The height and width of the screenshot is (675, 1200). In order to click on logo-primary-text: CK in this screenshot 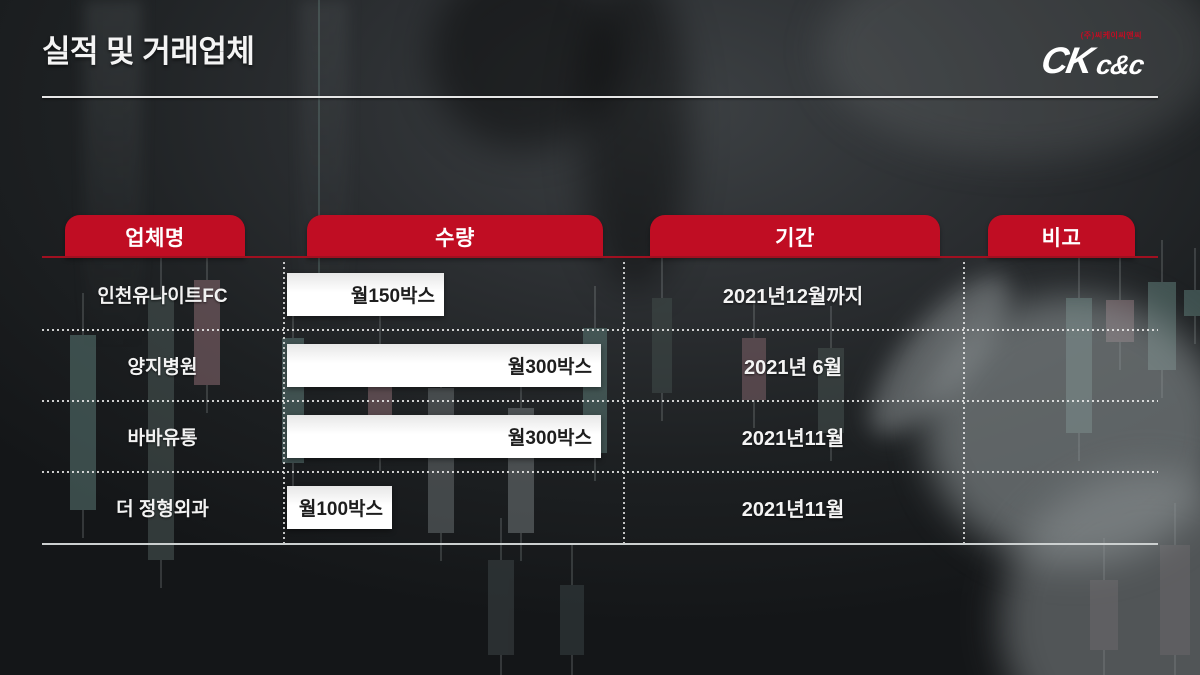, I will do `click(1067, 60)`.